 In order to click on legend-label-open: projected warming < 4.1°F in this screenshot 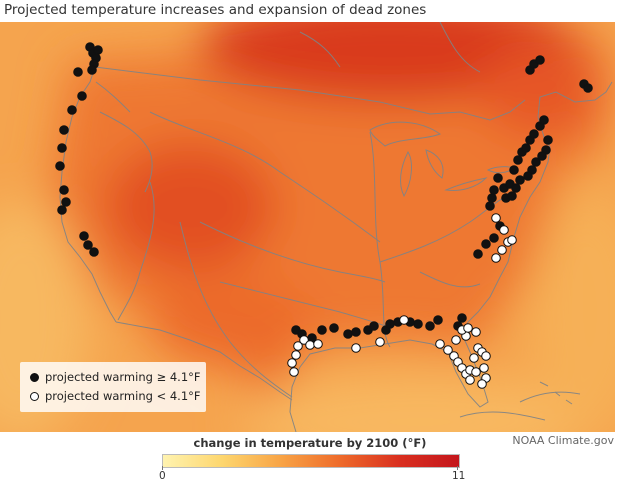, I will do `click(123, 396)`.